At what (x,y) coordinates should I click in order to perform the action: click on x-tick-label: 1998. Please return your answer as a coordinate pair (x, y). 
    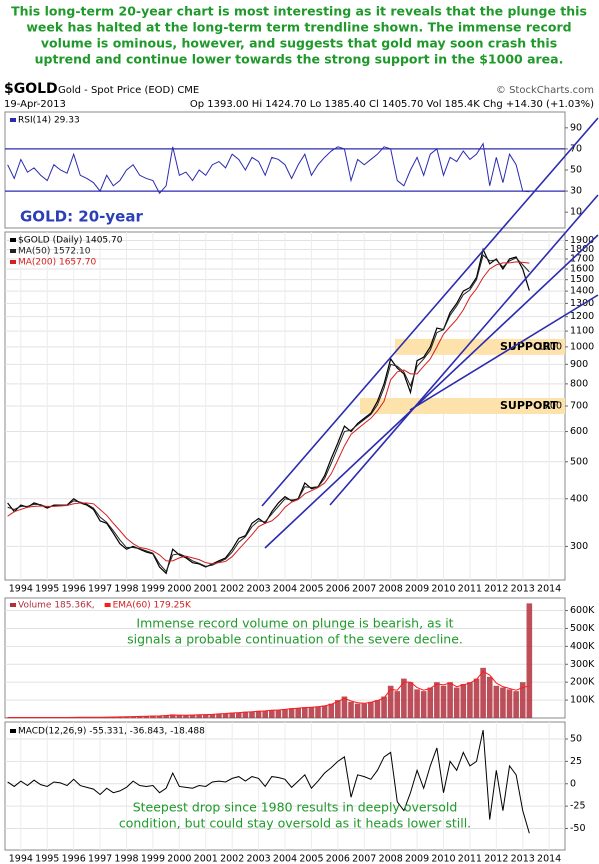
    Looking at the image, I should click on (126, 859).